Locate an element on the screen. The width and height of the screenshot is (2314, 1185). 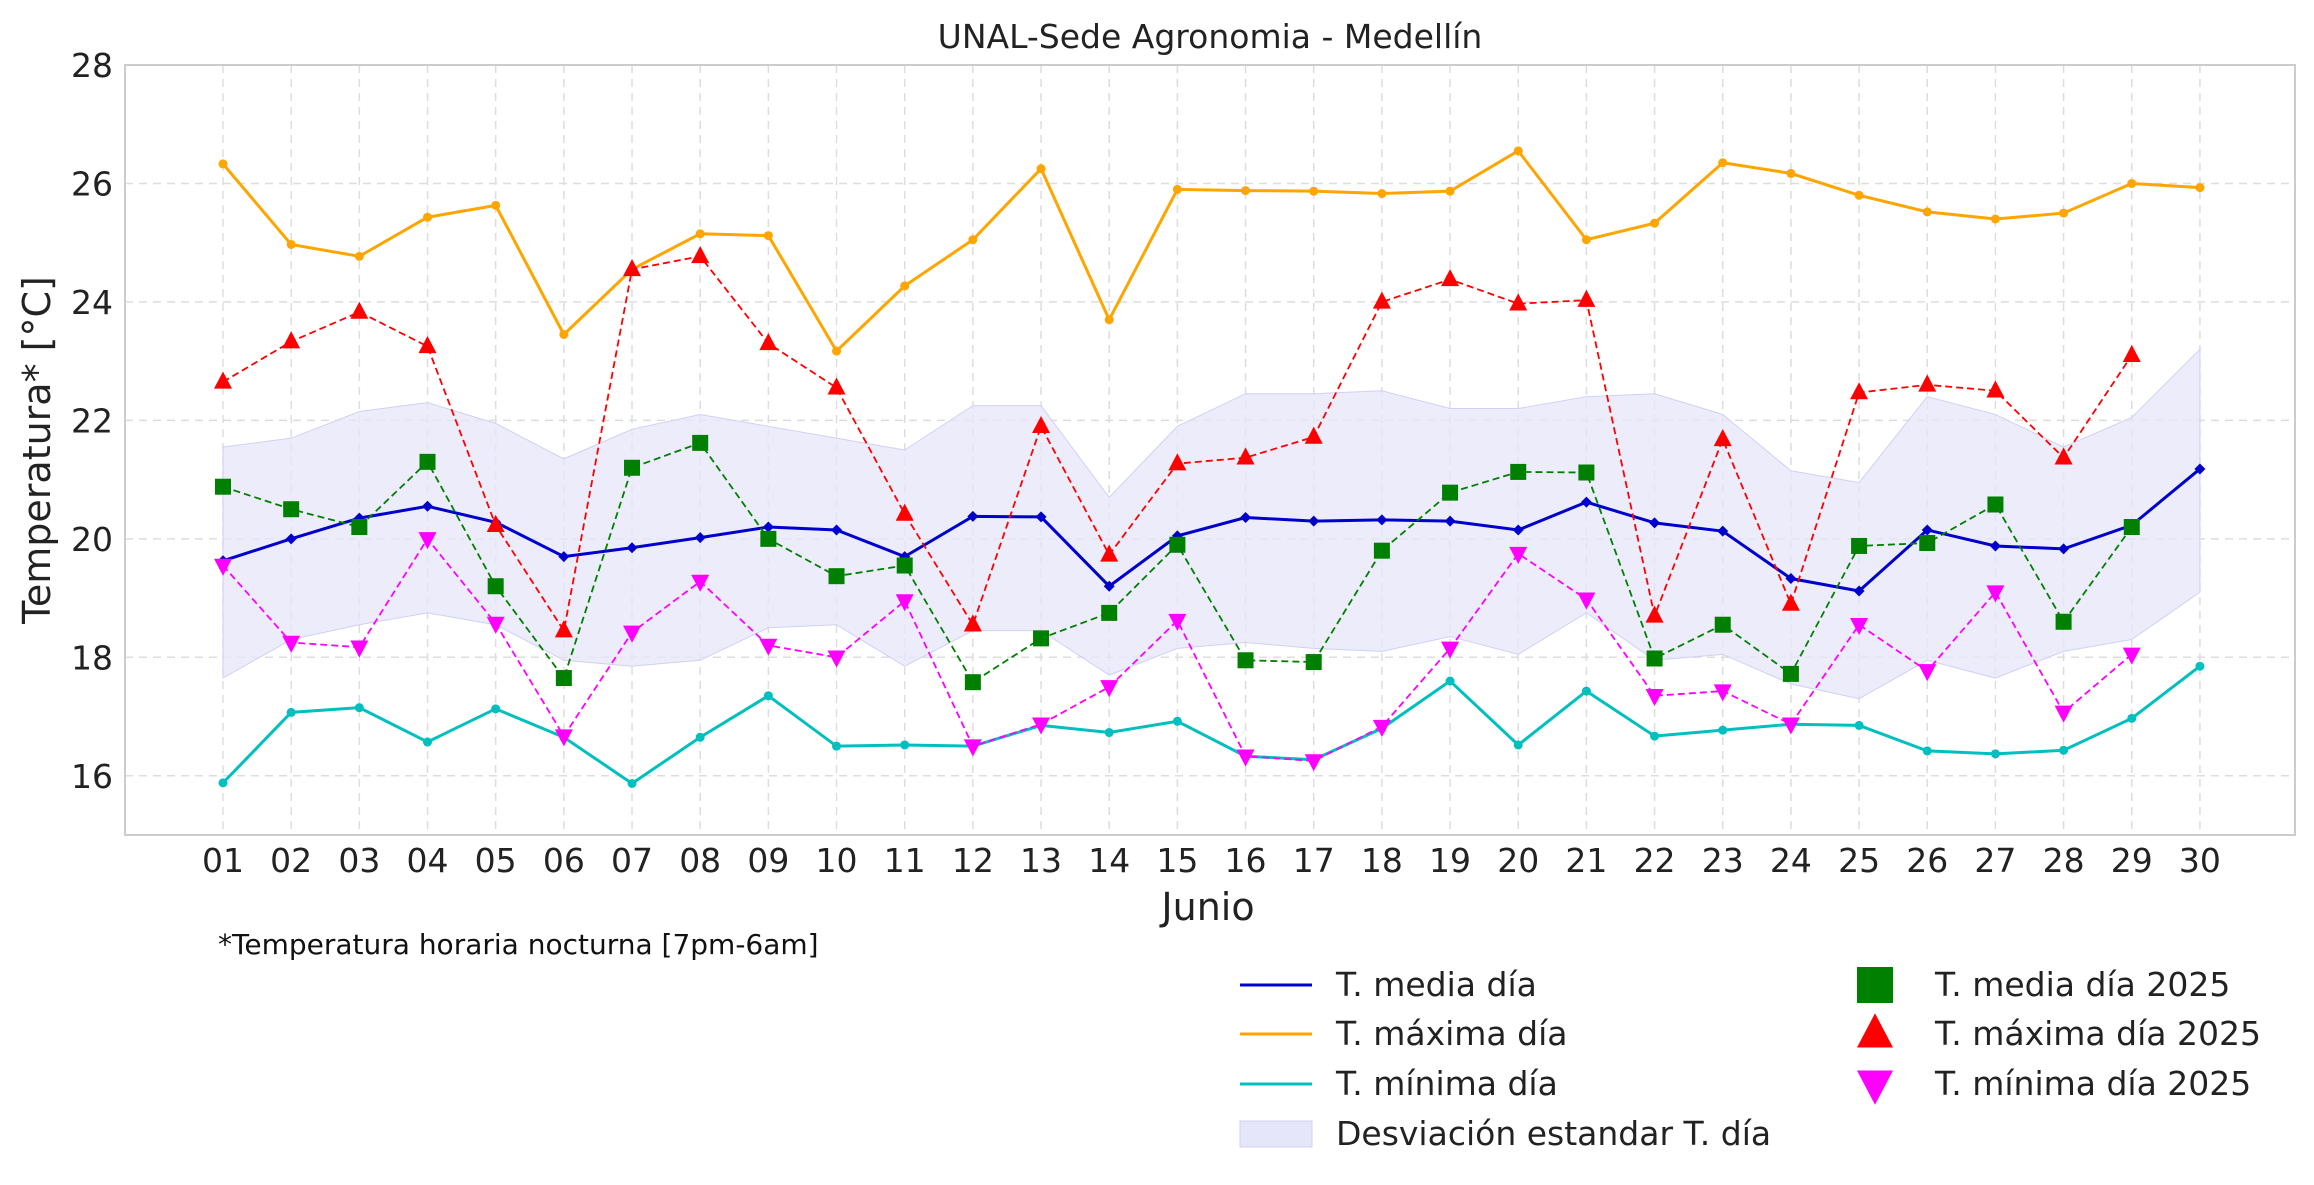
y-axis-ticks: 16 18 20 22 24 26 28 is located at coordinates (92, 421).